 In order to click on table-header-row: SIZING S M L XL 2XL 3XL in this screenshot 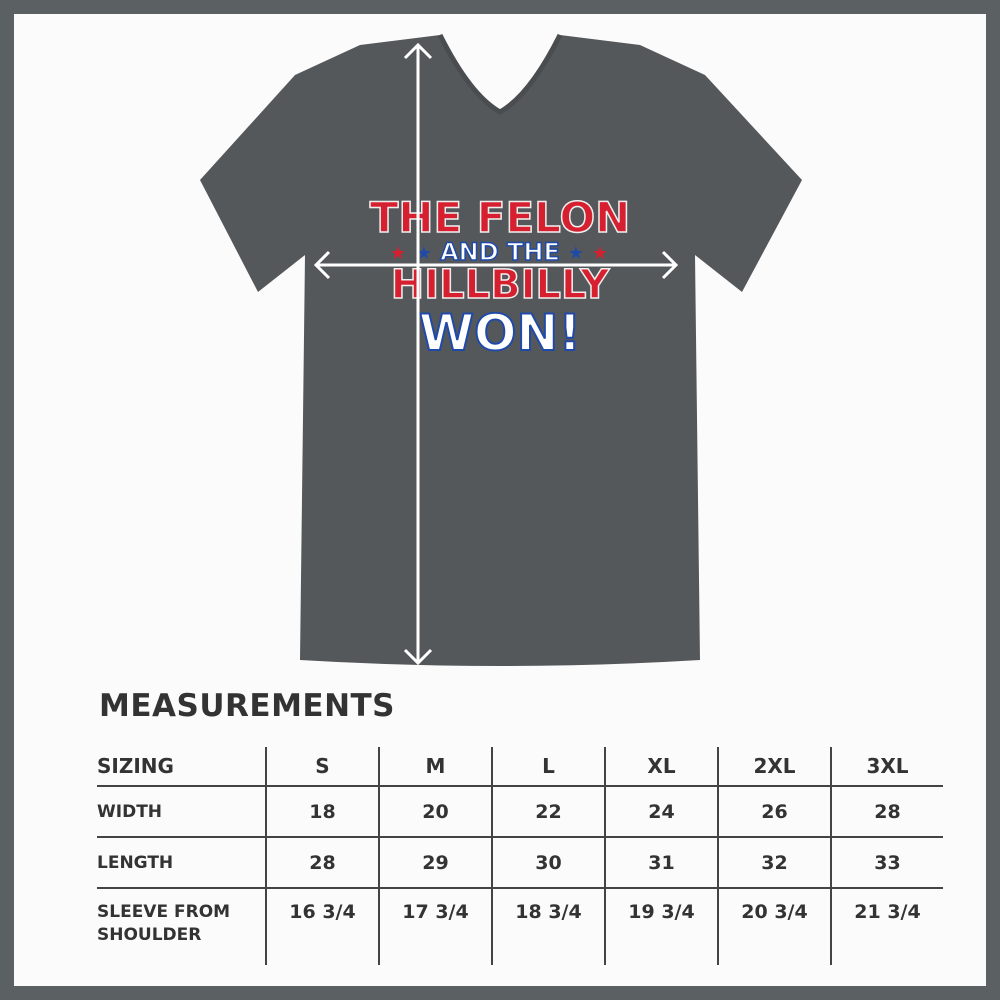, I will do `click(520, 767)`.